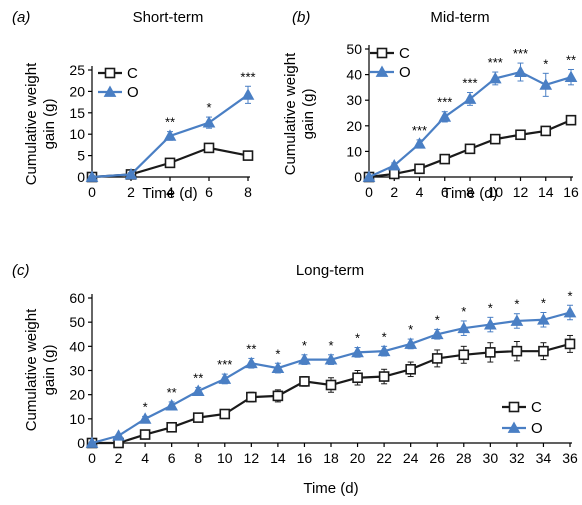 The image size is (582, 505). Describe the element at coordinates (517, 458) in the screenshot. I see `x-tick-label: 32` at that location.